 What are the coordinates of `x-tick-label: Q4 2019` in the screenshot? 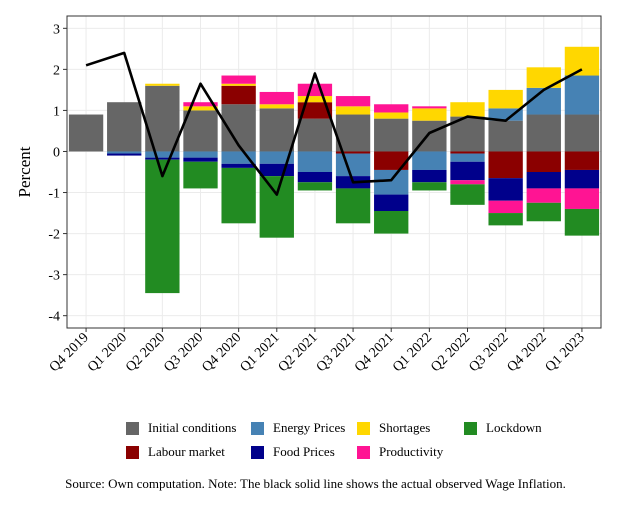 It's located at (69, 352).